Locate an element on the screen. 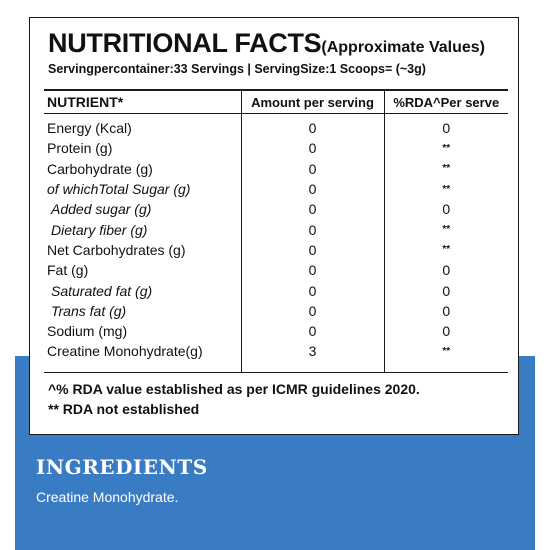 This screenshot has height=550, width=550. table-row: Energy (Kcal) 0 0 is located at coordinates (276, 126).